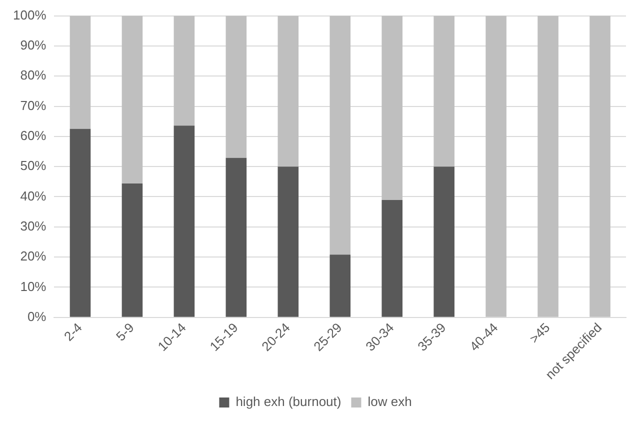 The height and width of the screenshot is (424, 636). Describe the element at coordinates (33, 75) in the screenshot. I see `y-tick-label: 80%` at that location.